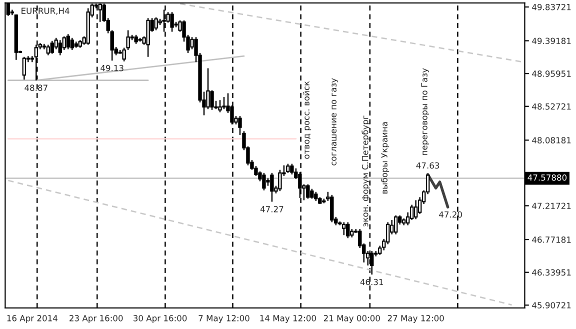 This screenshot has height=329, width=576. Describe the element at coordinates (551, 305) in the screenshot. I see `y-tick-label: 45.90721` at that location.